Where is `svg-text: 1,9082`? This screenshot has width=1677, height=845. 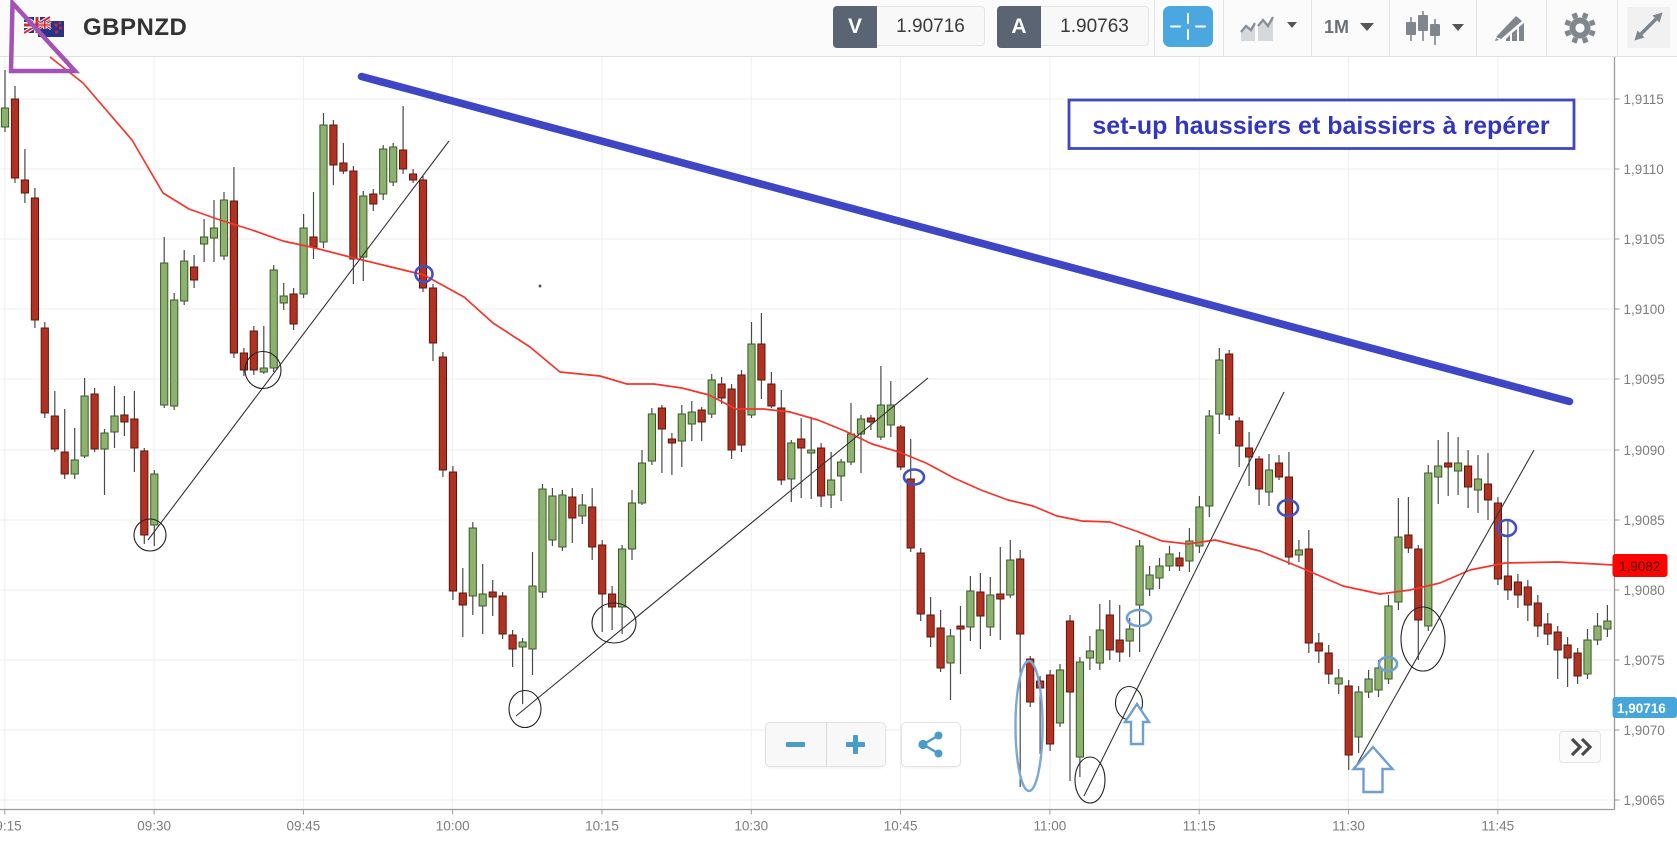 svg-text: 1,9082 is located at coordinates (1639, 566).